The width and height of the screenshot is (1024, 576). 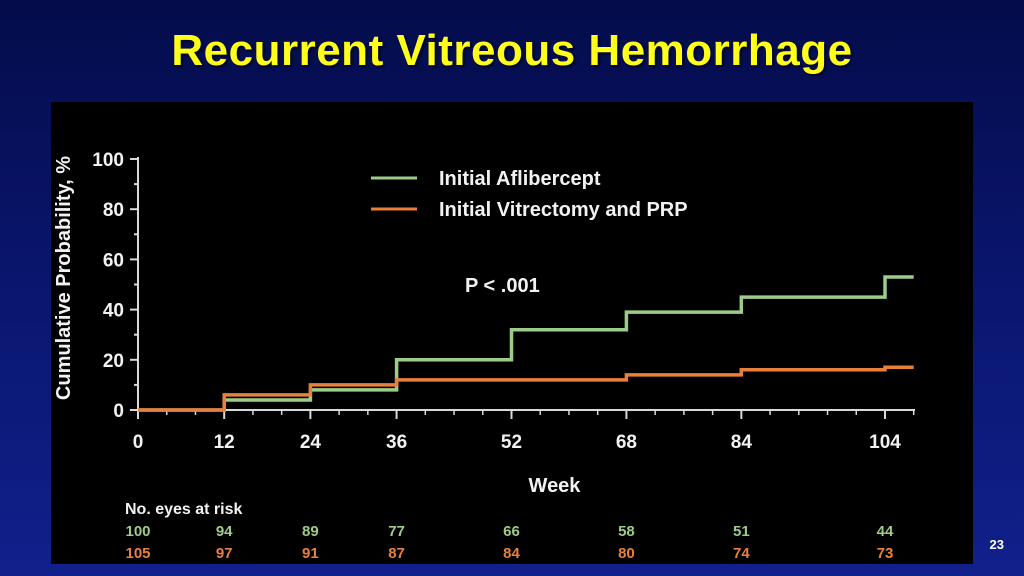 I want to click on risk-table-cell: 84, so click(x=511, y=553).